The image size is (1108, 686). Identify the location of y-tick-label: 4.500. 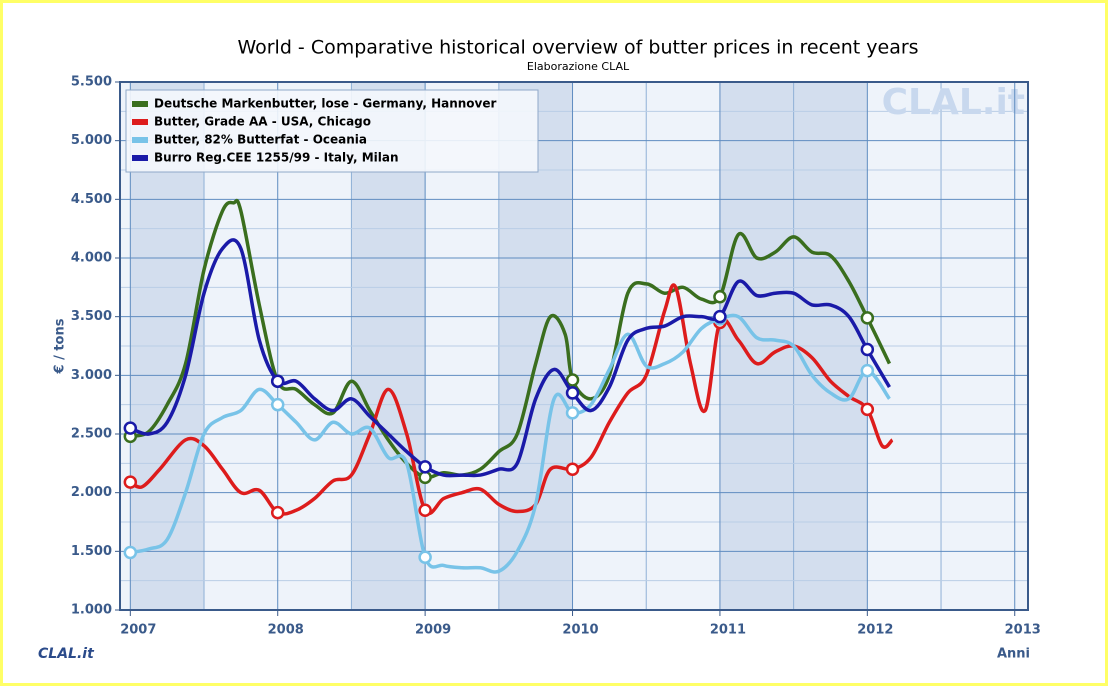
(91, 199).